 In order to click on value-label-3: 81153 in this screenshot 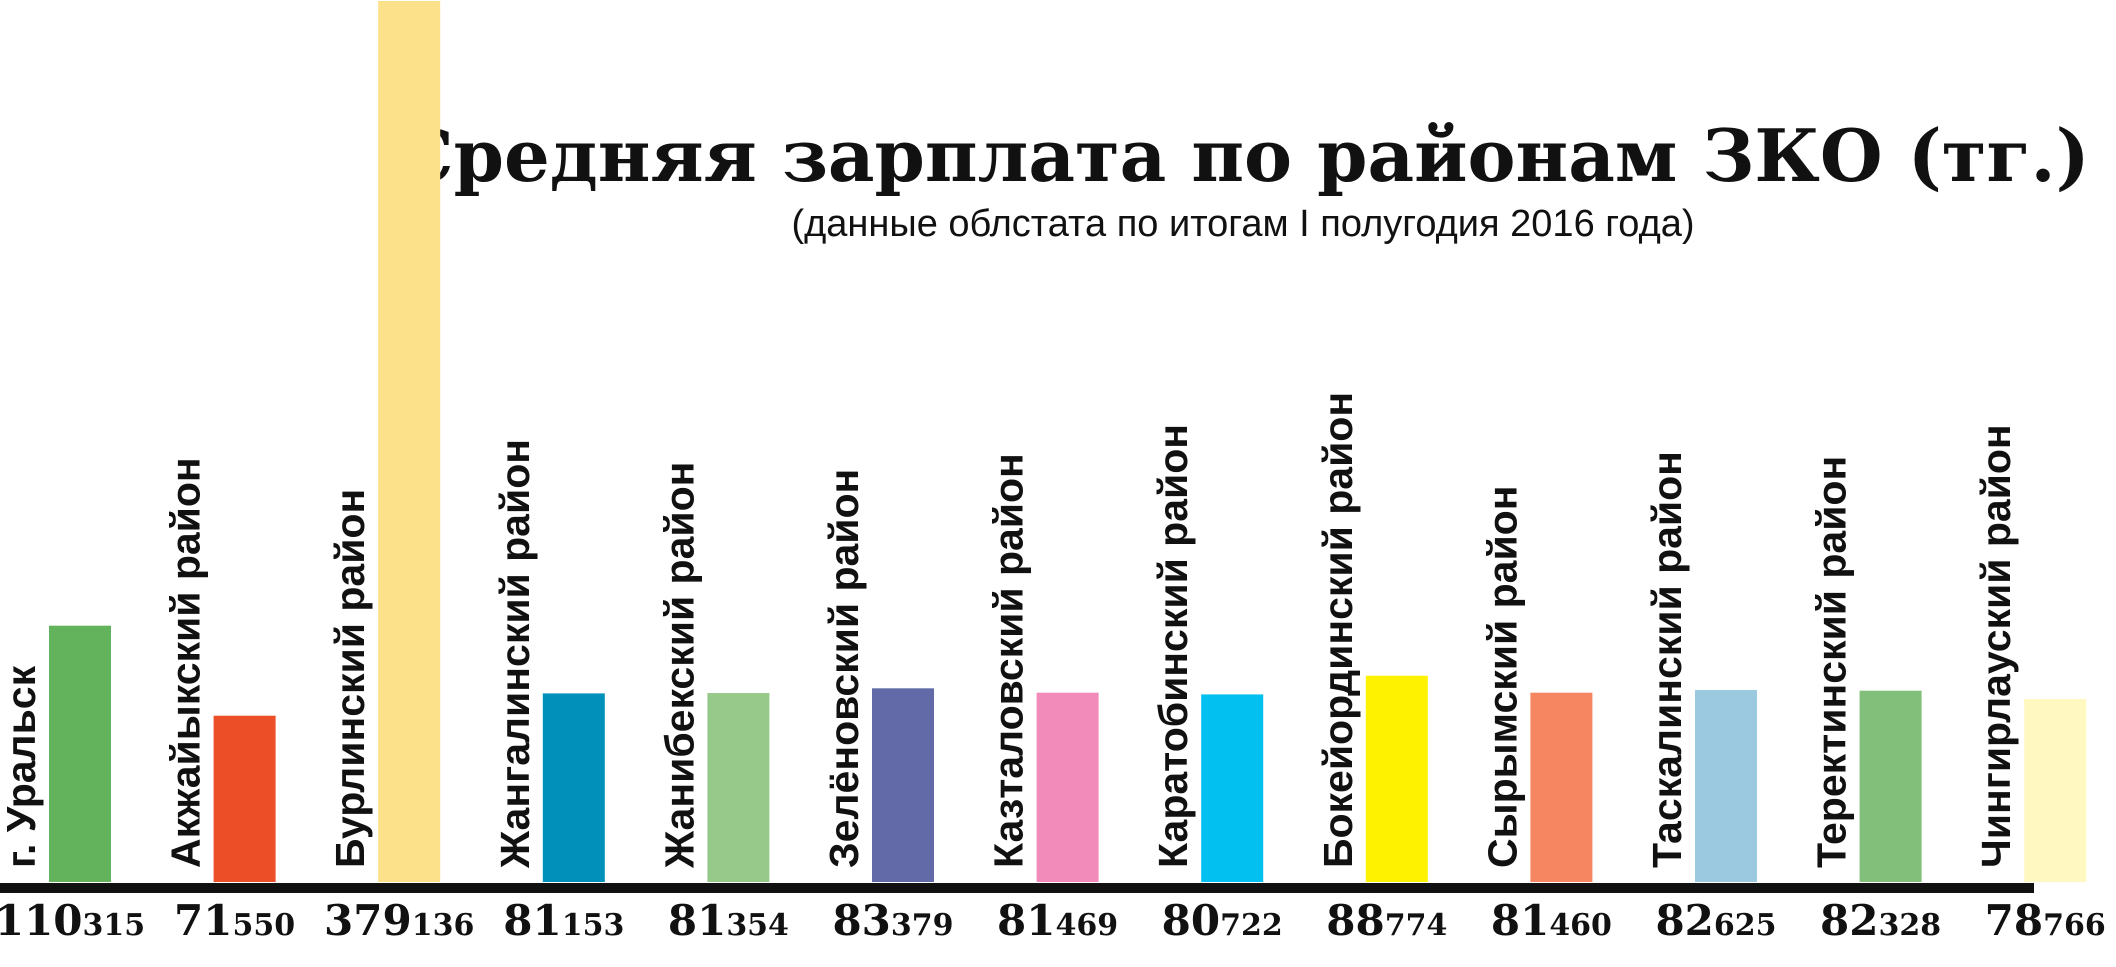, I will do `click(563, 920)`.